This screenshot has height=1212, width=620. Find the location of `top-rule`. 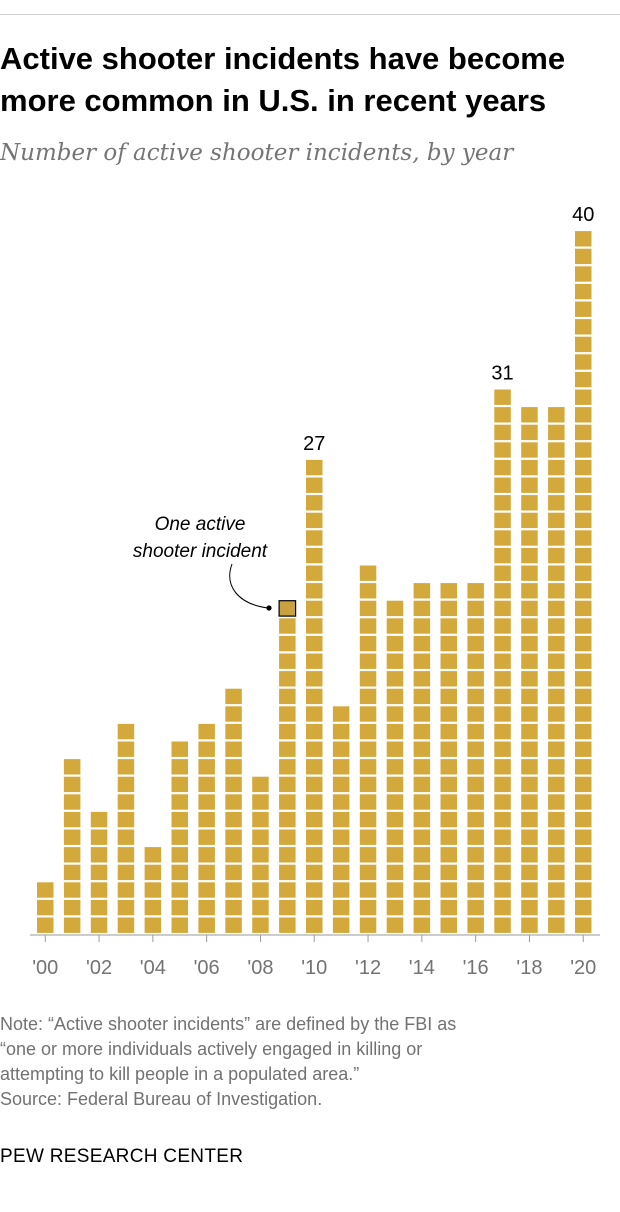

top-rule is located at coordinates (310, 14).